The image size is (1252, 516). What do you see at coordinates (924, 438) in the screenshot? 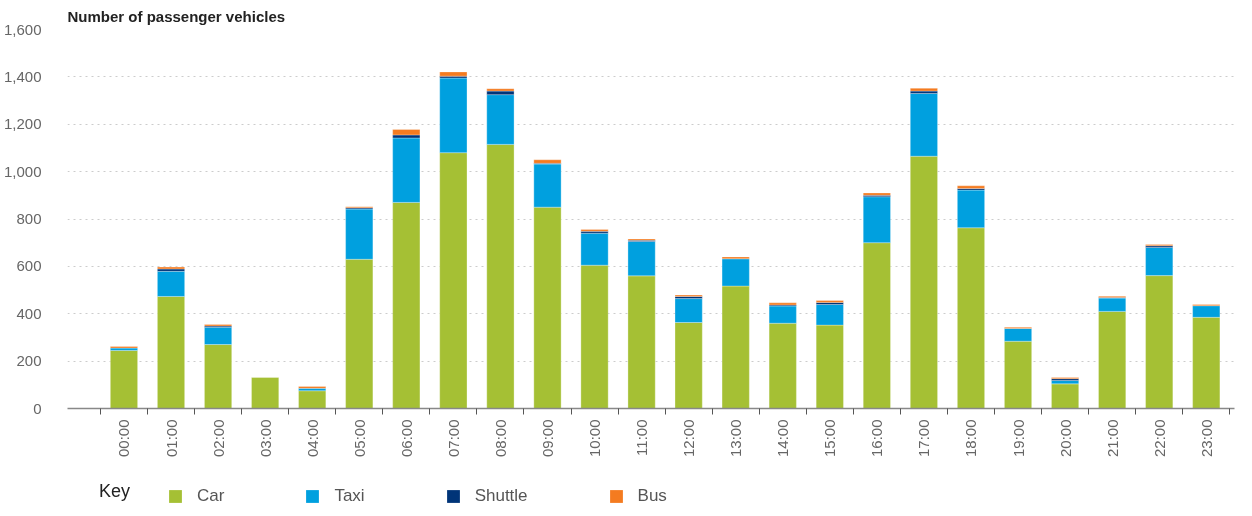
I see `x-tick-label: 17:00` at bounding box center [924, 438].